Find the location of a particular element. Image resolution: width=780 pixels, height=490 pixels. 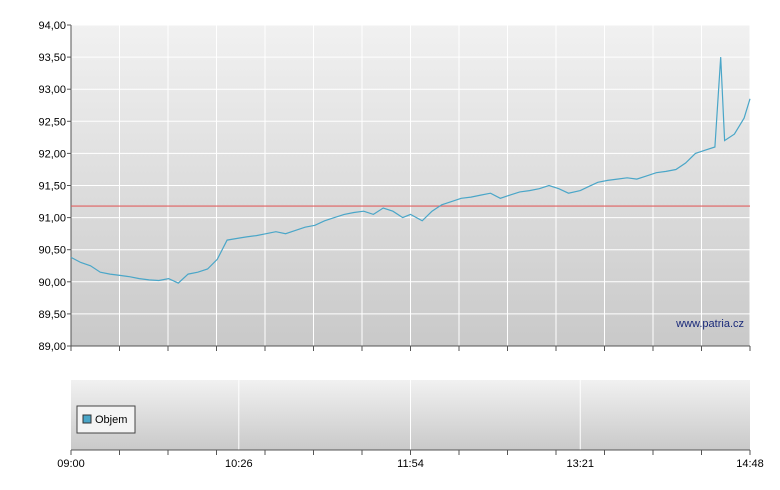

watermark: www.patria.cz is located at coordinates (709, 324).